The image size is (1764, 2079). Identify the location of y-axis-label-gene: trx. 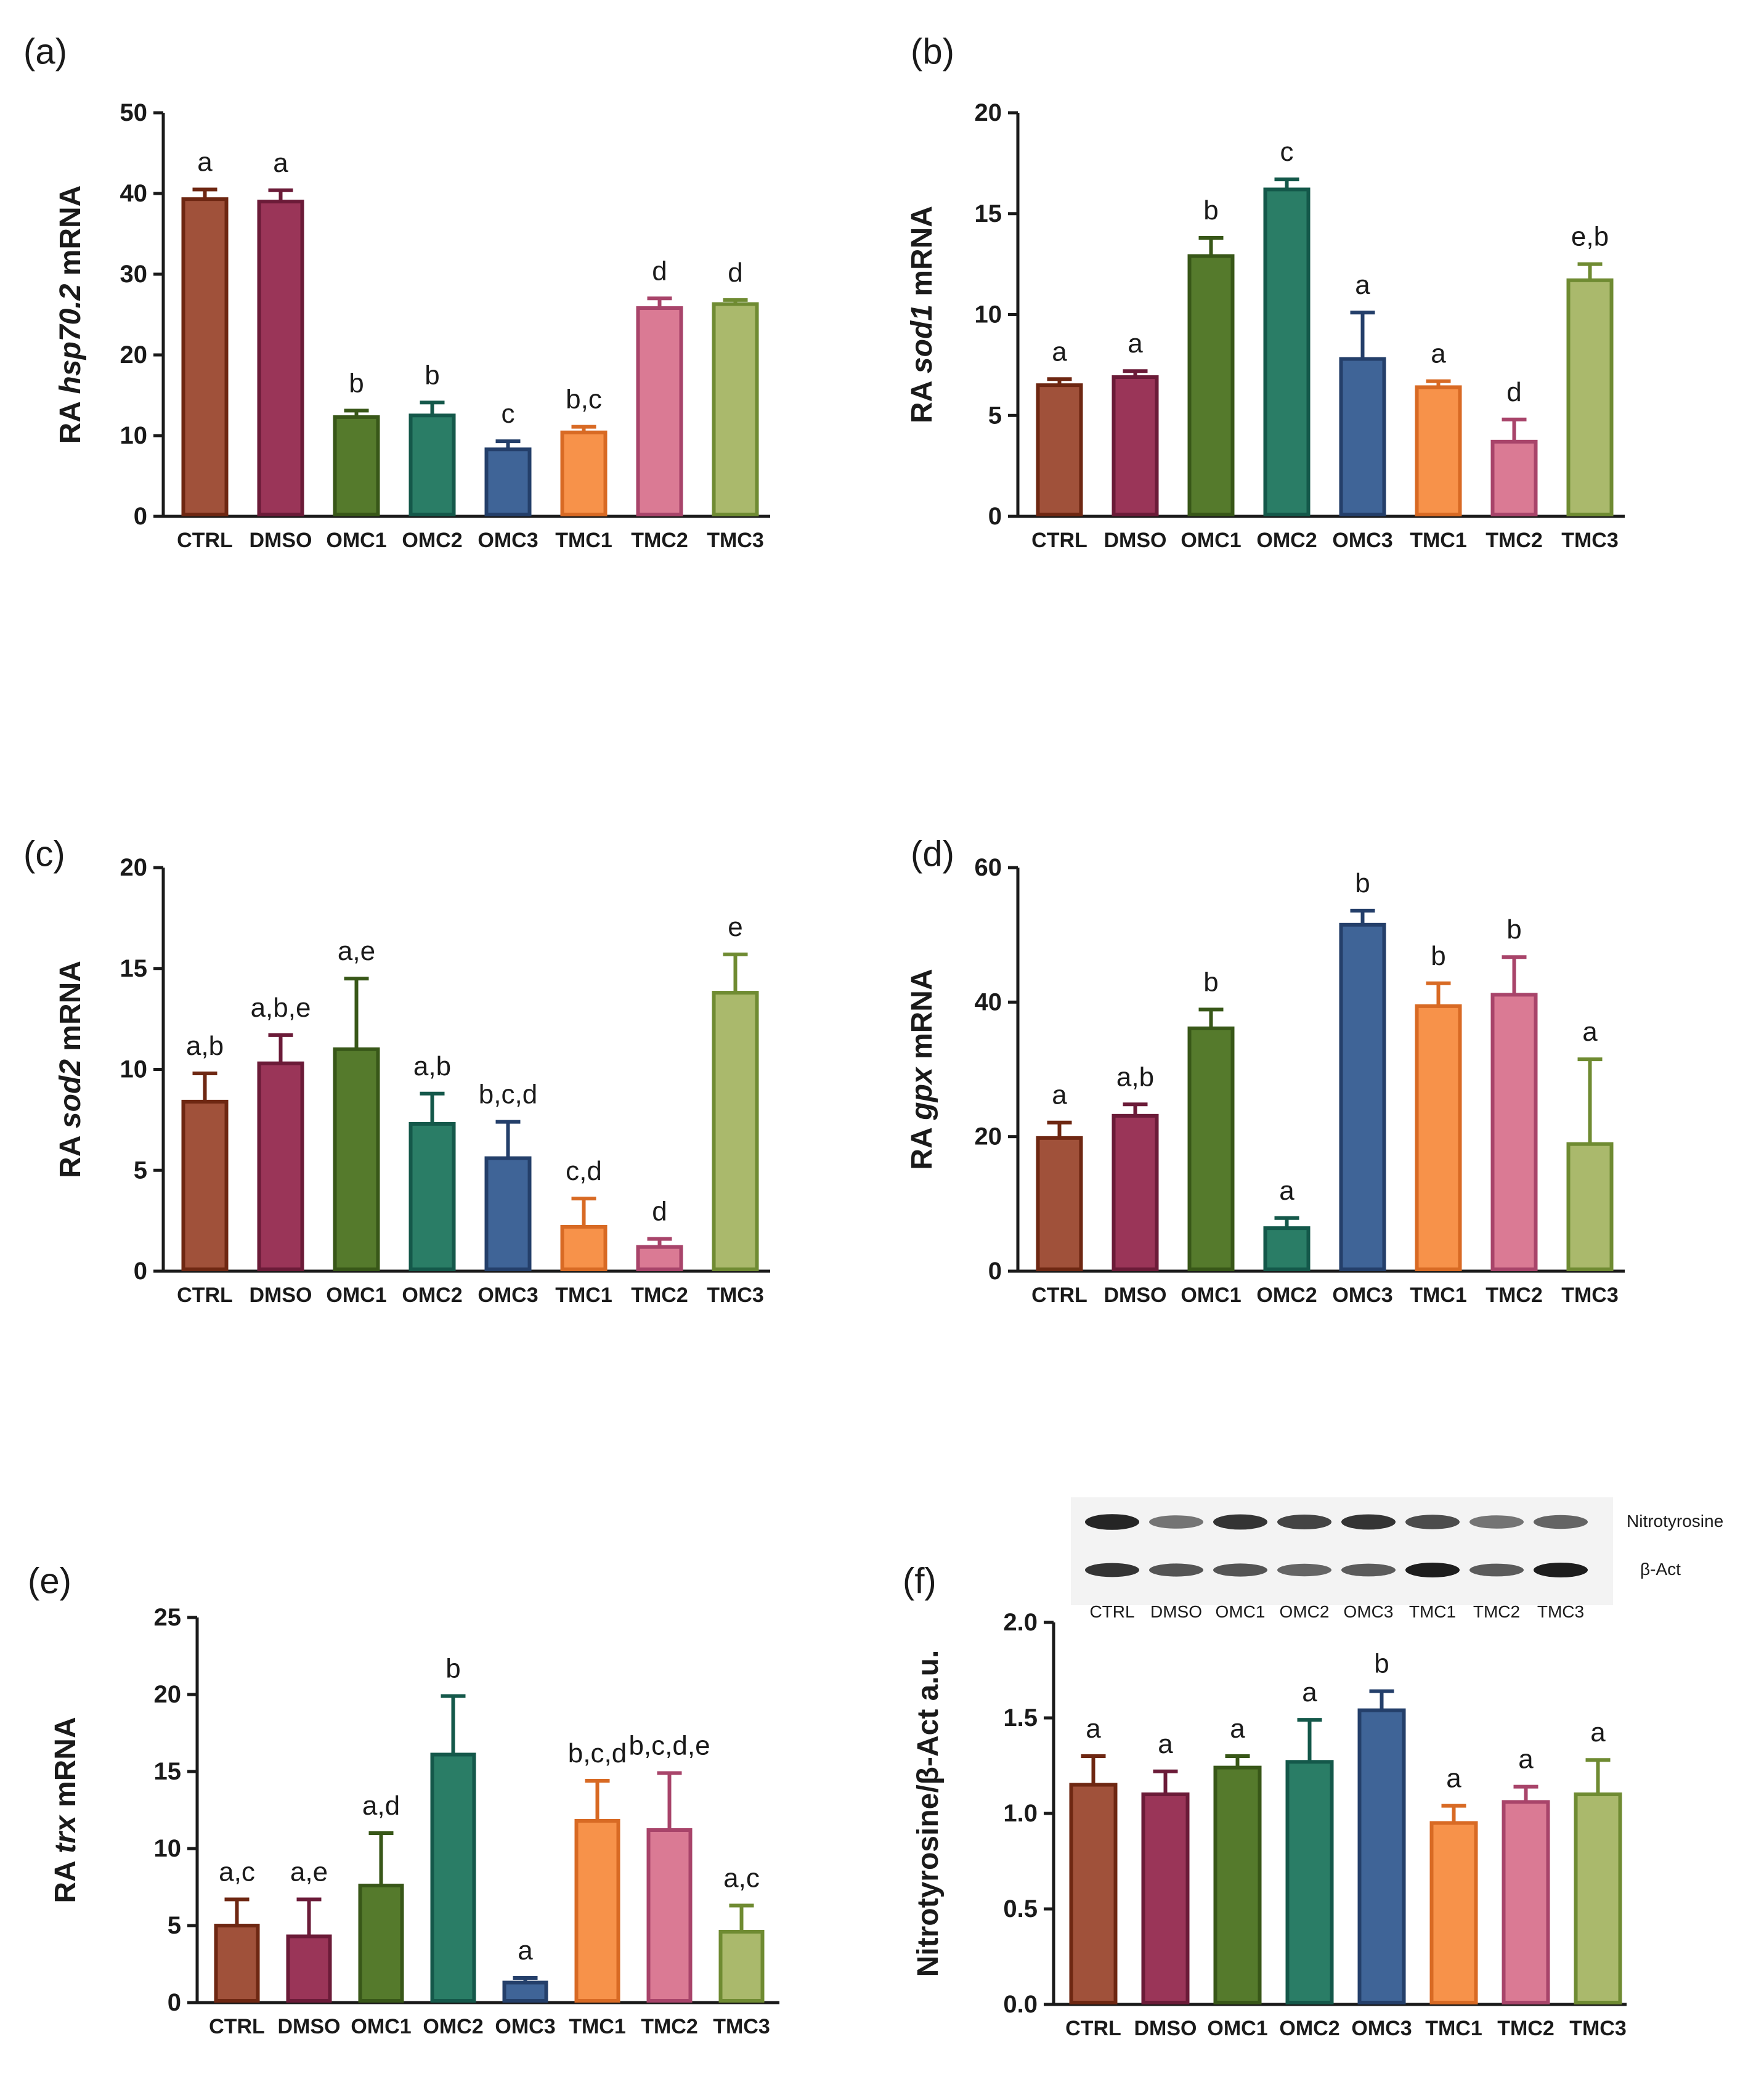
(65, 1833).